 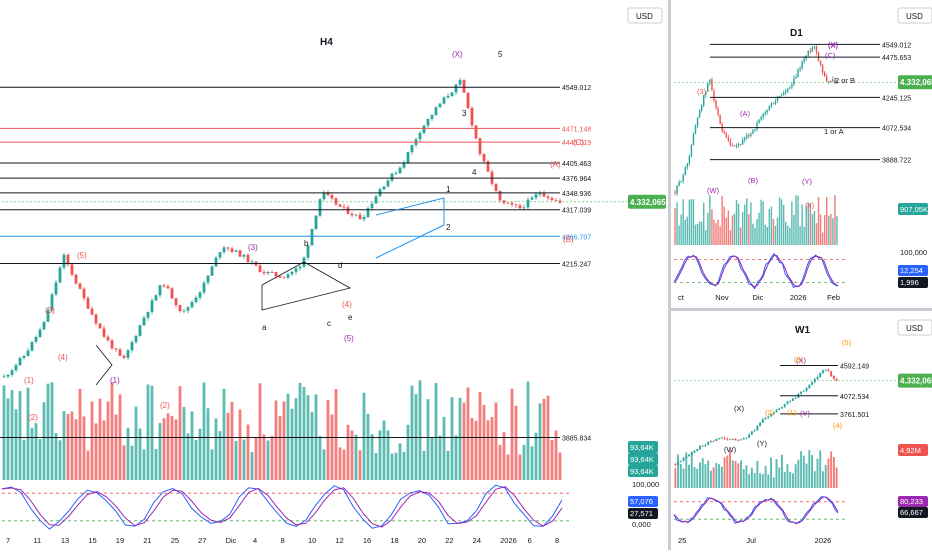 What do you see at coordinates (641, 501) in the screenshot?
I see `stoch-k-value: 57,076` at bounding box center [641, 501].